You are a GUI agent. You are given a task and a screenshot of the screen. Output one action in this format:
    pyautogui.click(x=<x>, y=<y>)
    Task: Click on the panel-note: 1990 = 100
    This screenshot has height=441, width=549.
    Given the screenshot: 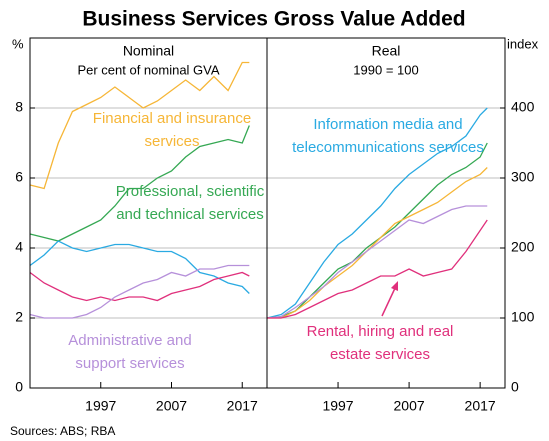 What is the action you would take?
    pyautogui.click(x=385, y=69)
    